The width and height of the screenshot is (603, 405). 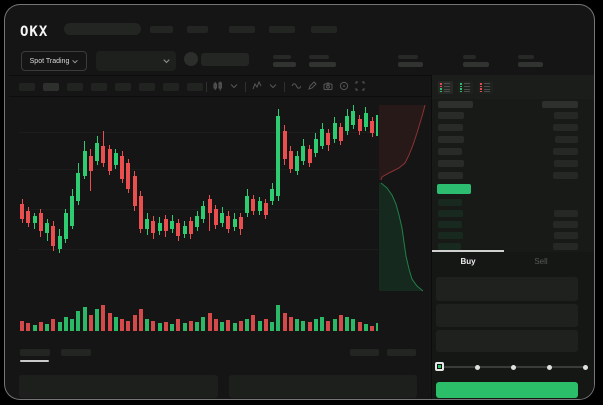 I want to click on indicator-icon, so click(x=257, y=87).